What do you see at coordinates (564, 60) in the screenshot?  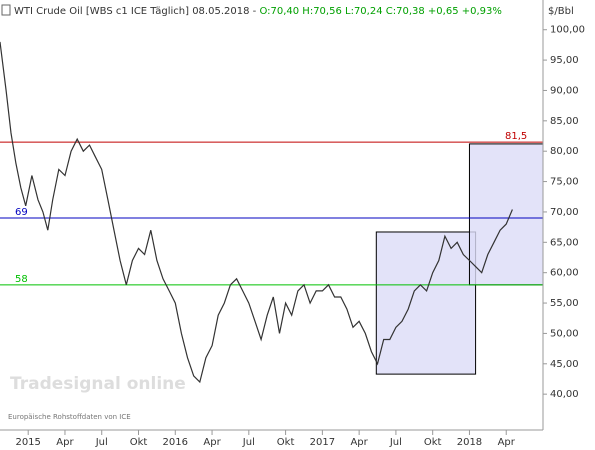 I see `y-tick-label: 95,00` at bounding box center [564, 60].